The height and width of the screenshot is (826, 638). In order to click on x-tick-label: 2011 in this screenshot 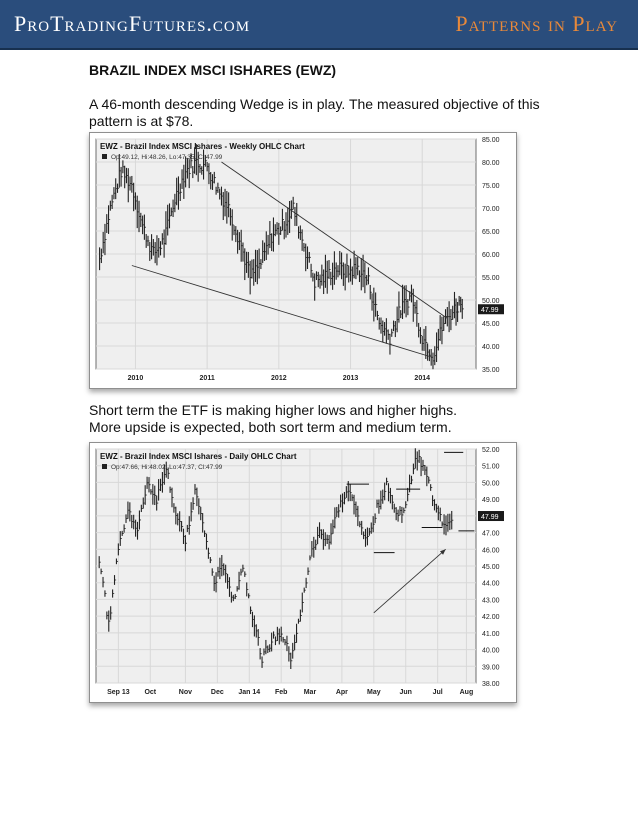, I will do `click(207, 378)`.